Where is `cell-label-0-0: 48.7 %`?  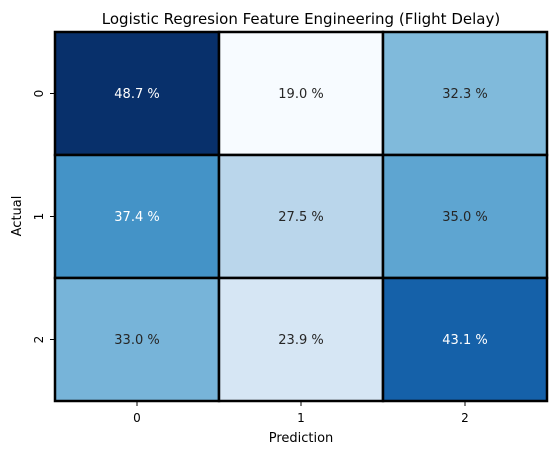
cell-label-0-0: 48.7 % is located at coordinates (136, 94).